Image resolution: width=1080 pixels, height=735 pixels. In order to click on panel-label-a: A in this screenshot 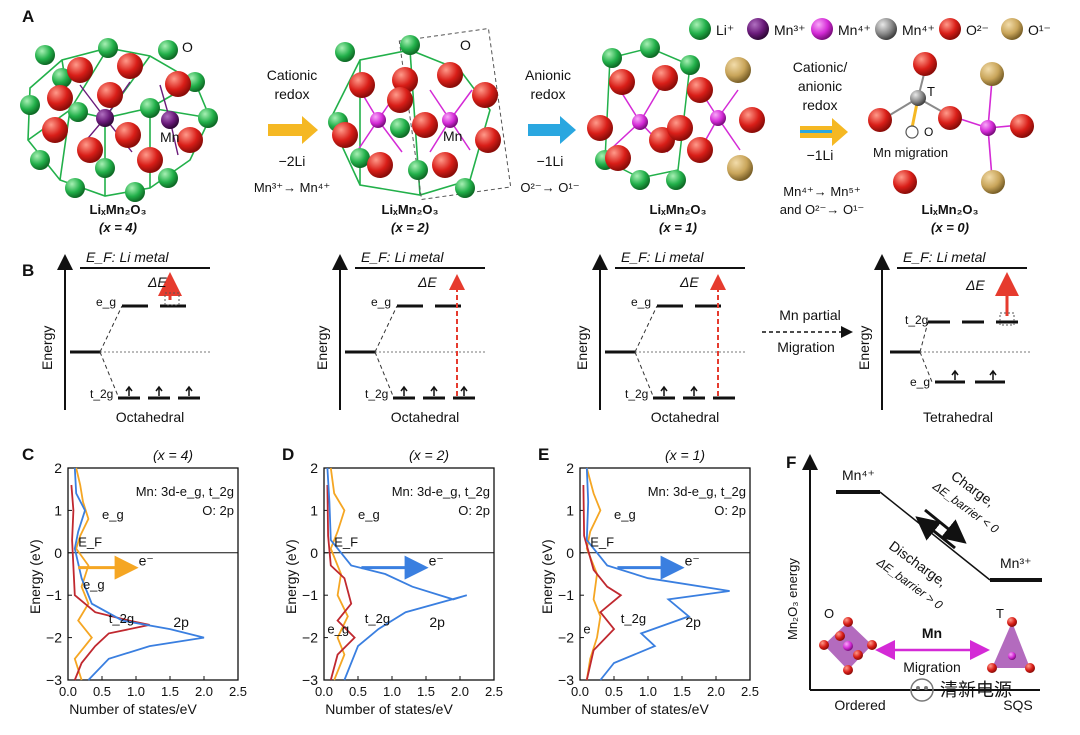, I will do `click(28, 16)`.